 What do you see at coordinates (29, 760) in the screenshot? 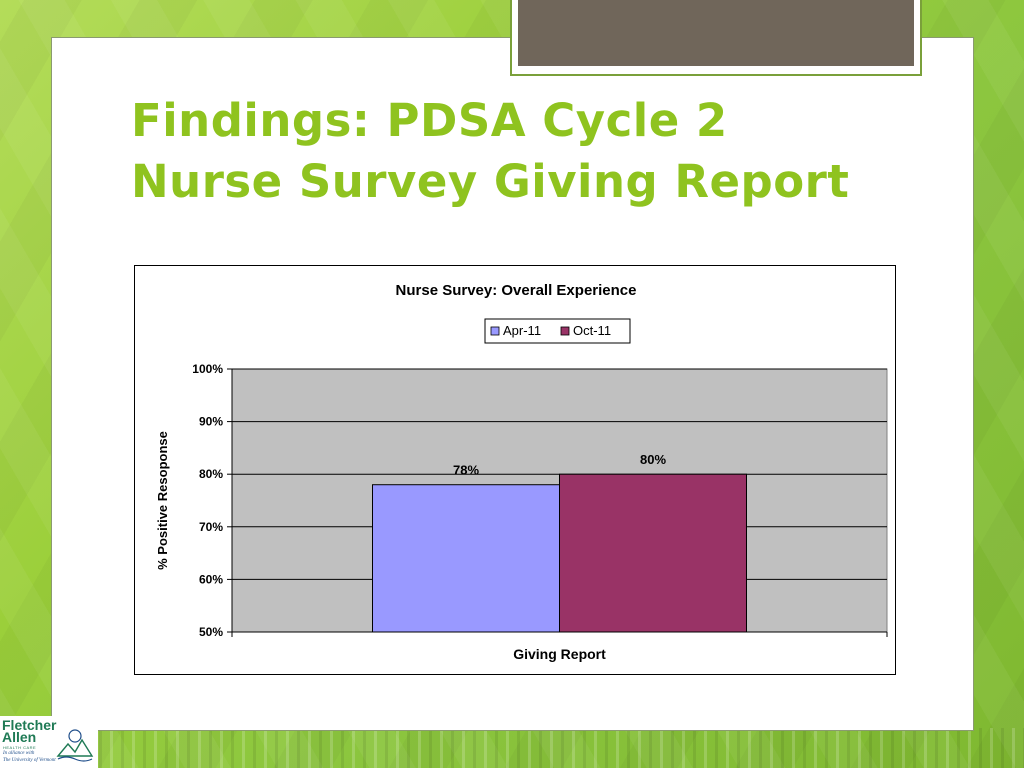
I see `logo-text-university: The University of Vermont` at bounding box center [29, 760].